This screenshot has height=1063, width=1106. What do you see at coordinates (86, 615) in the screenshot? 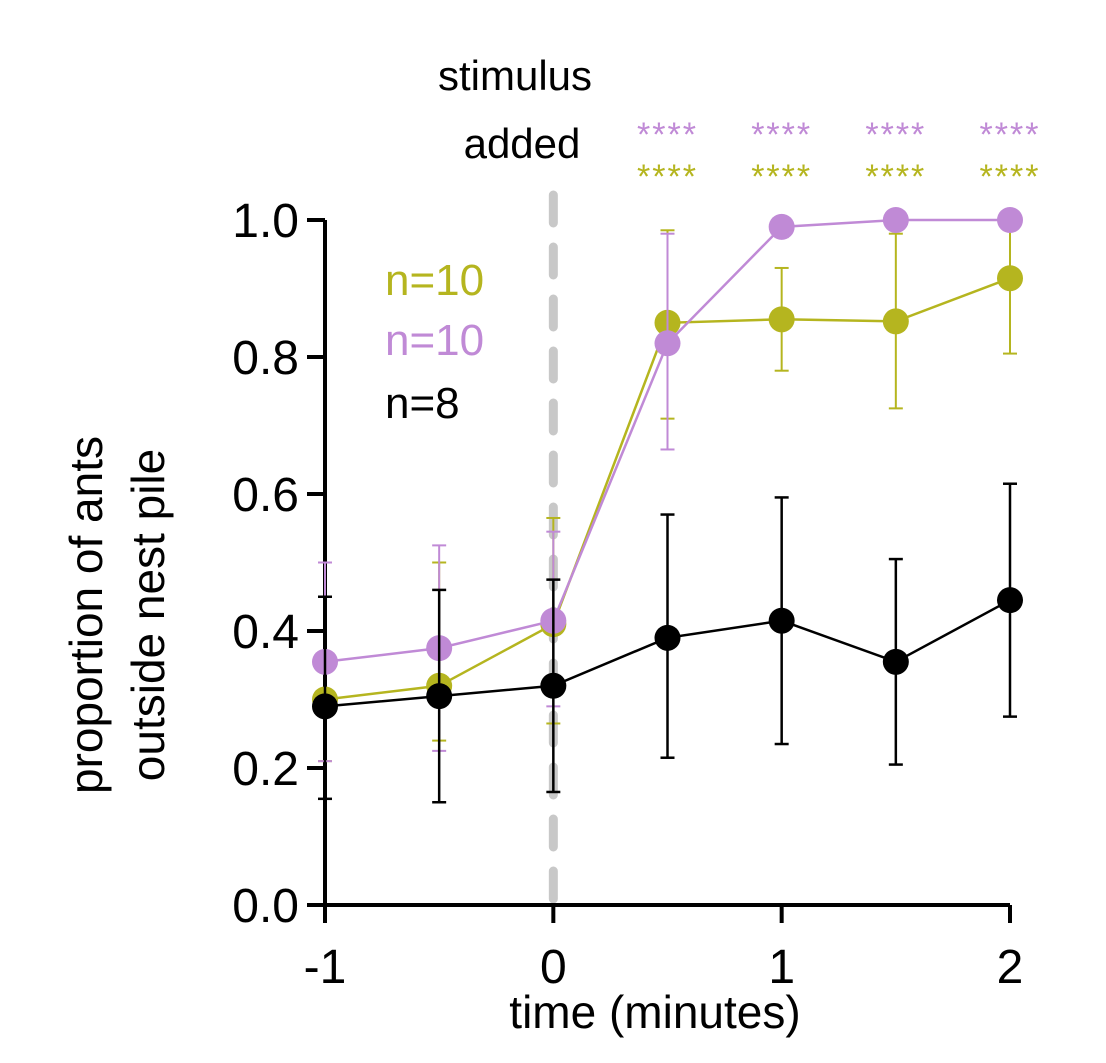
I see `y-axis-title-line-1: proportion of ants` at bounding box center [86, 615].